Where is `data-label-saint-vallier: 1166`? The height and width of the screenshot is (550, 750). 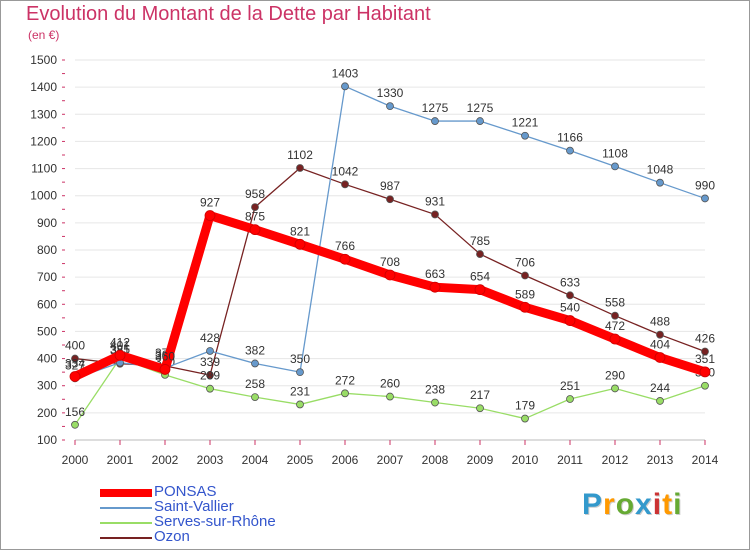
data-label-saint-vallier: 1166 is located at coordinates (570, 138).